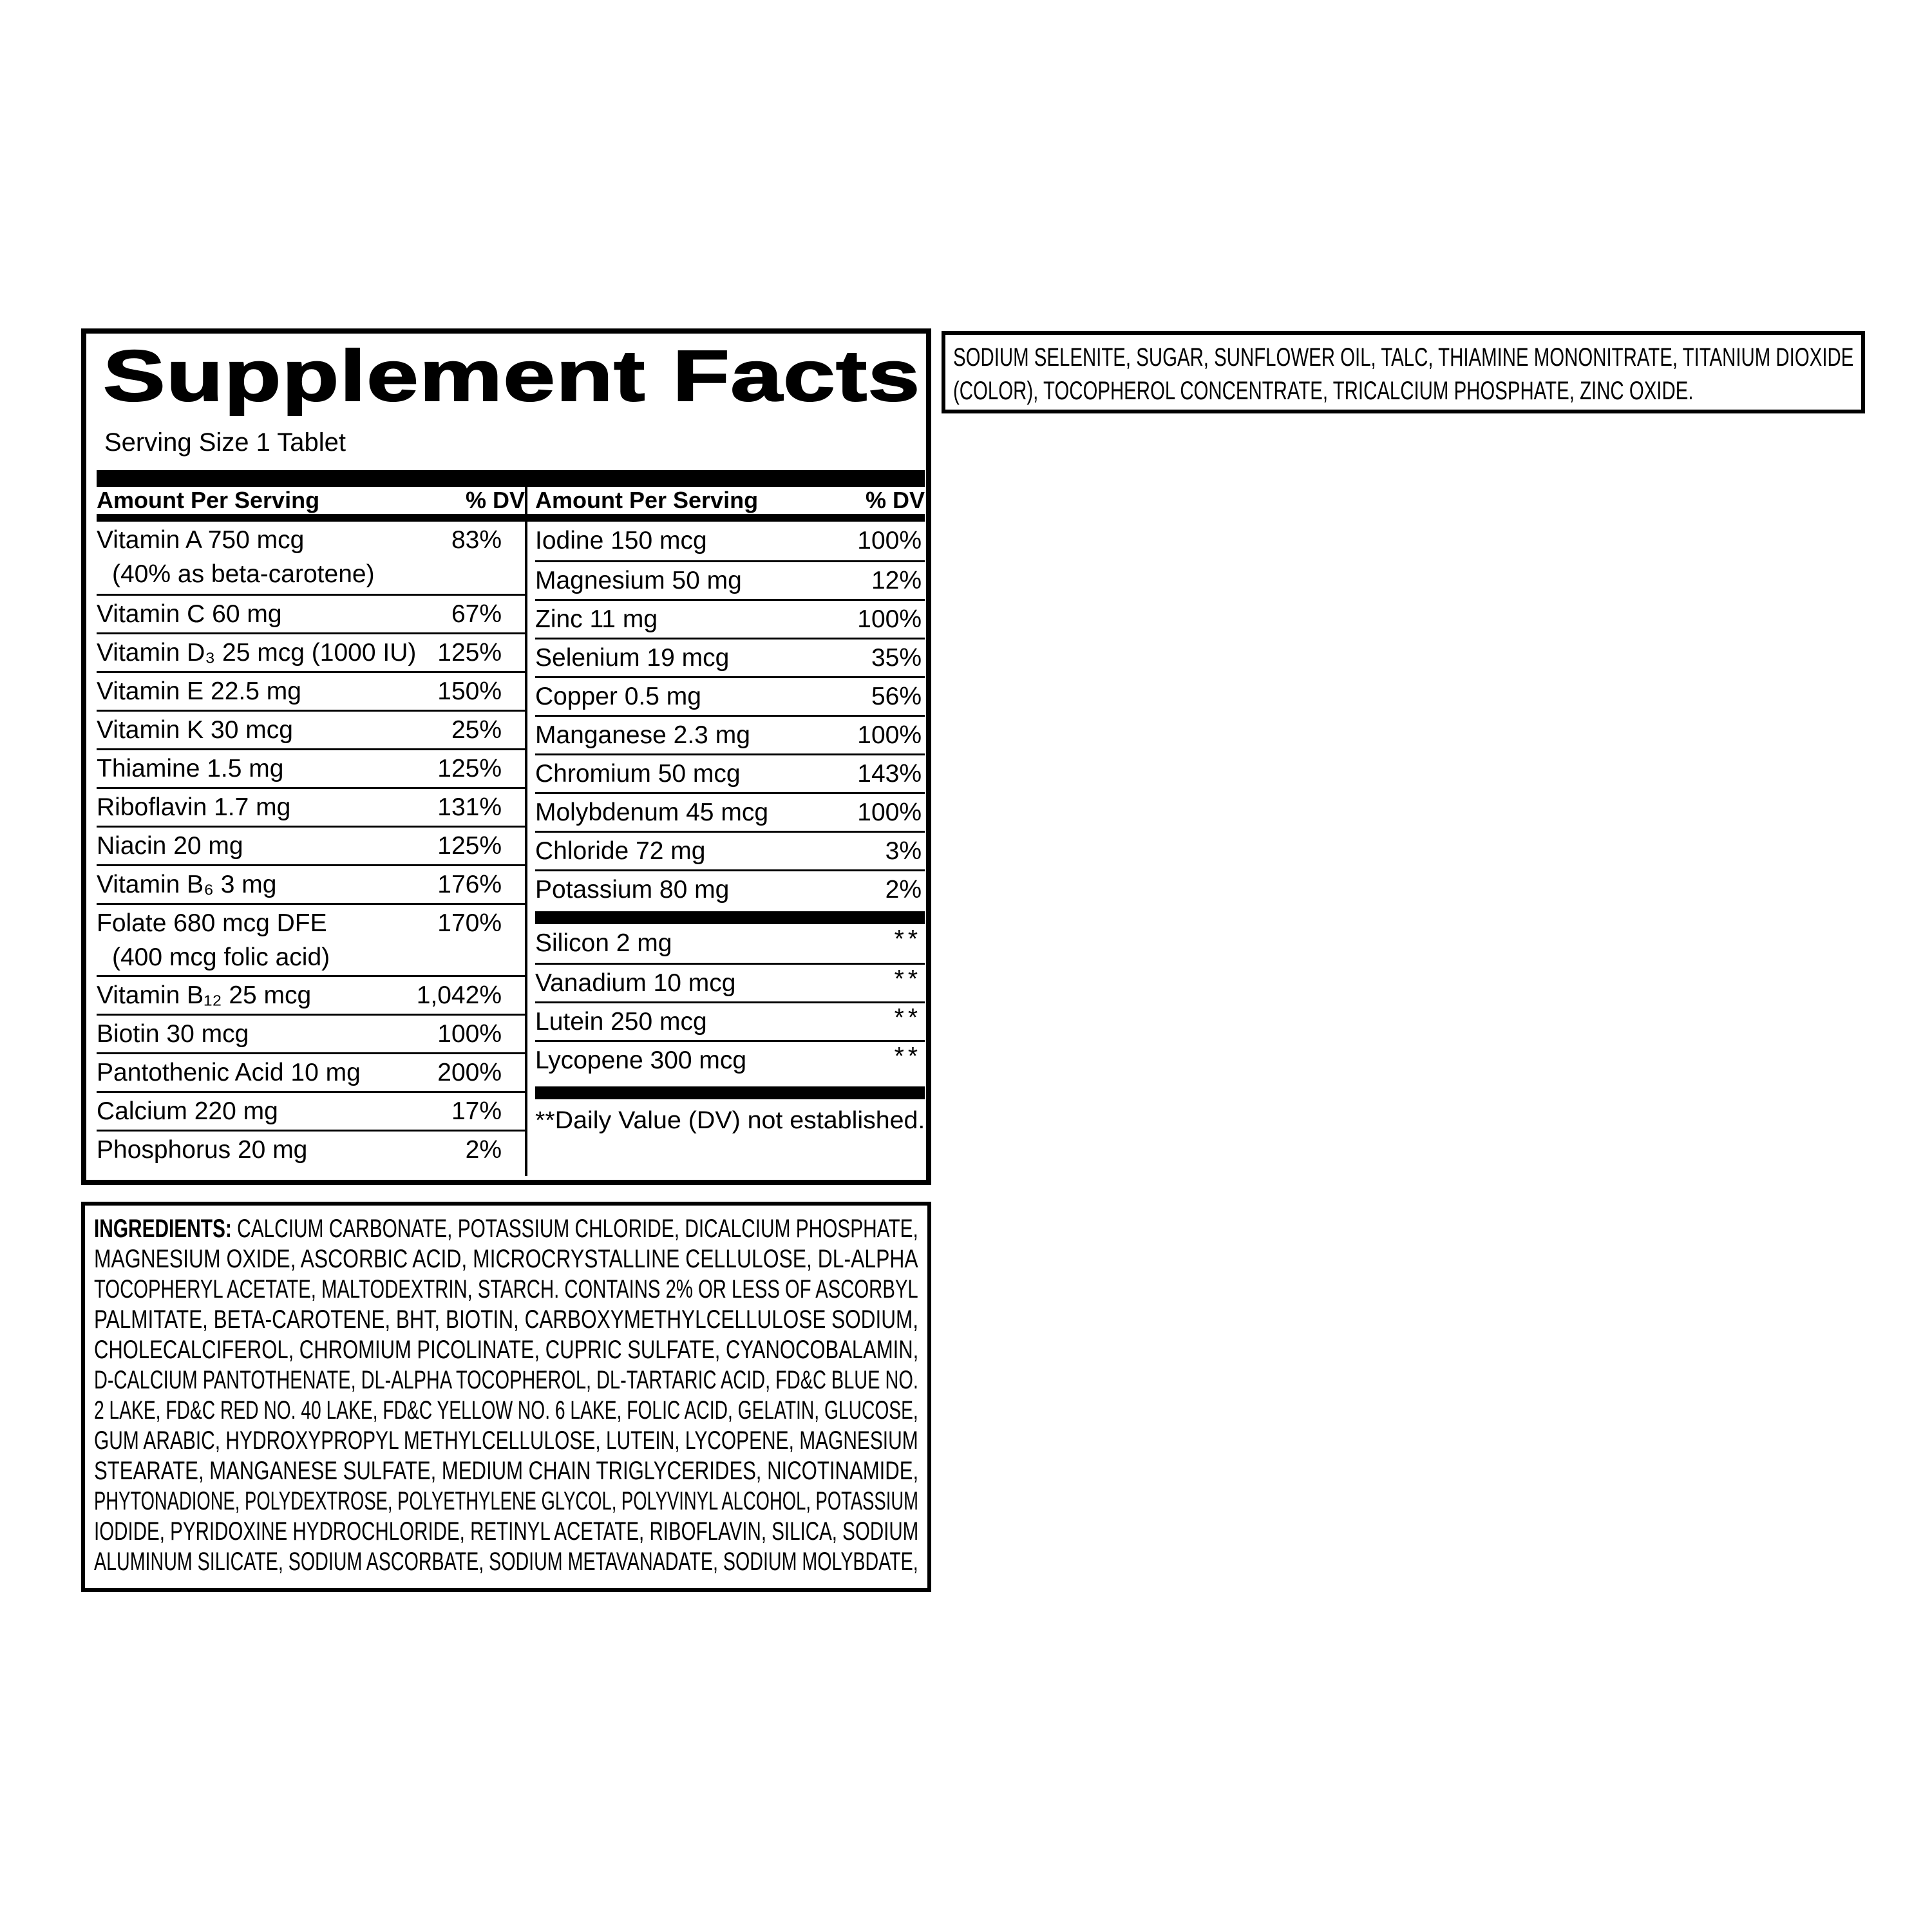  What do you see at coordinates (477, 614) in the screenshot?
I see `dv-value: 67%` at bounding box center [477, 614].